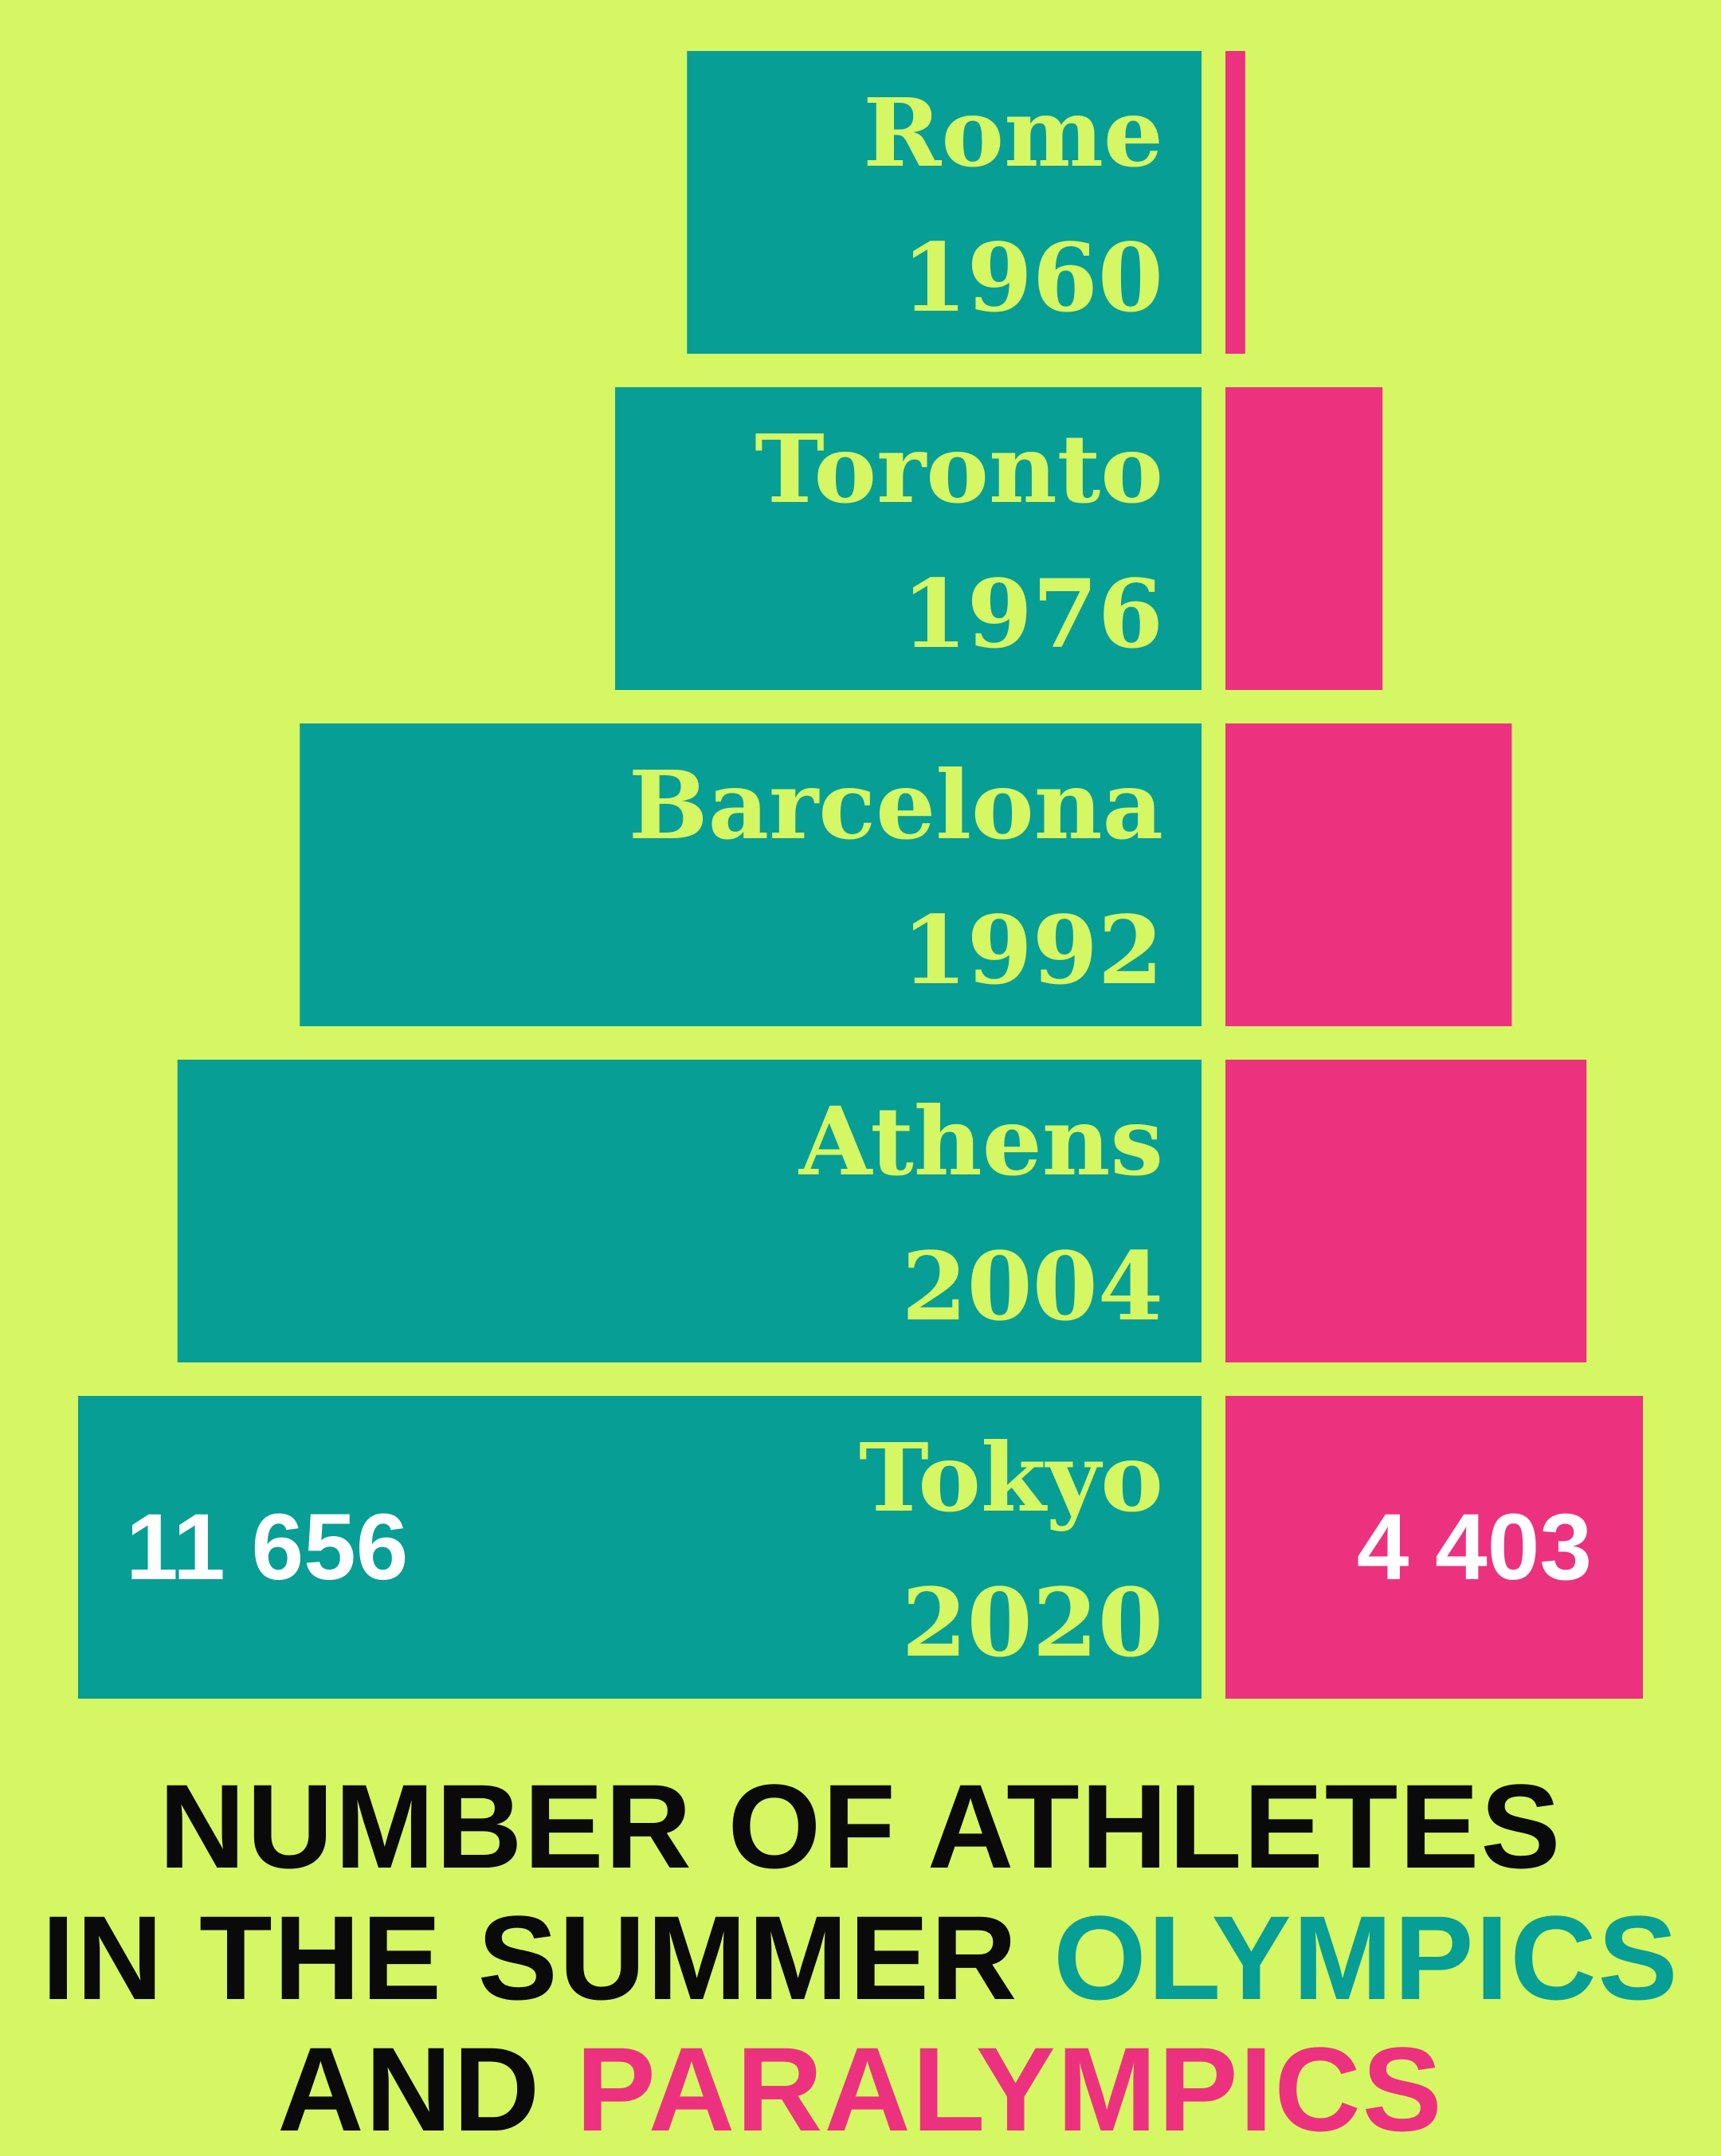  Describe the element at coordinates (1011, 1477) in the screenshot. I see `city-label-tokyo: Tokyo` at that location.